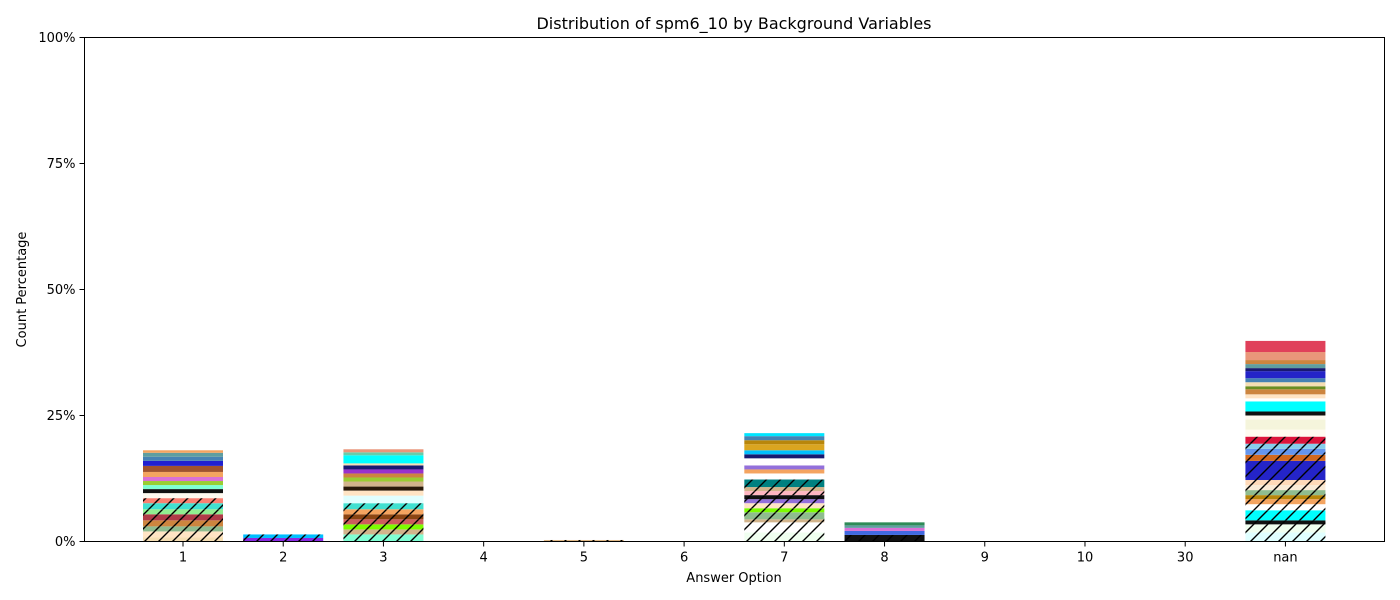 The width and height of the screenshot is (1400, 600). What do you see at coordinates (1185, 558) in the screenshot?
I see `x-tick-label: 30` at bounding box center [1185, 558].